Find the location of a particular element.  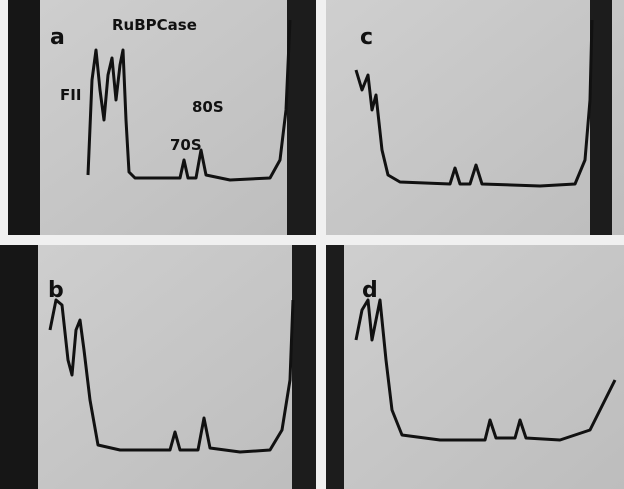

panel-label: d is located at coordinates (370, 290).